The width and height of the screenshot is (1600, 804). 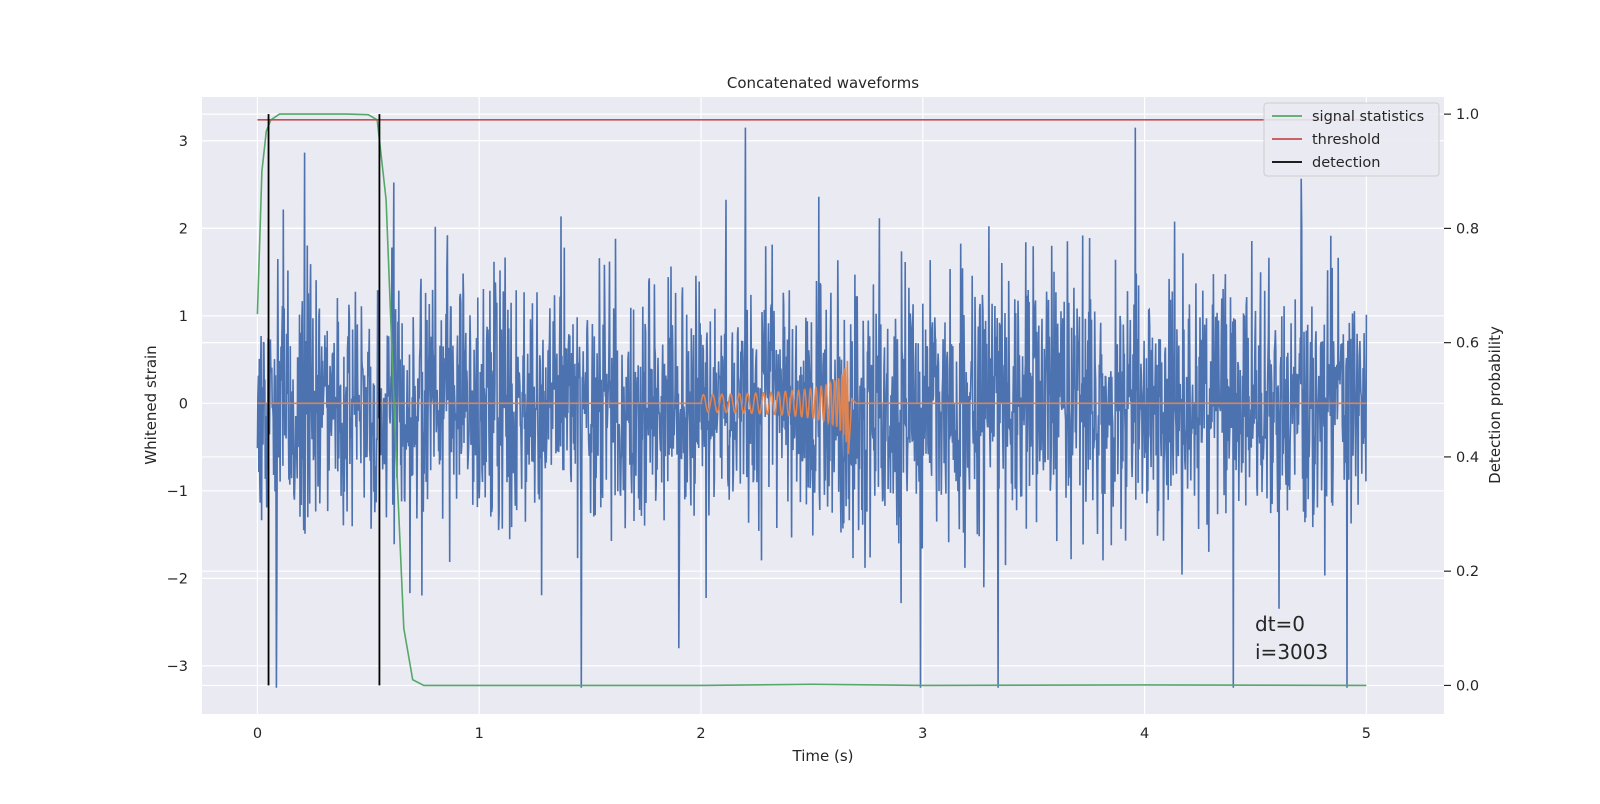 I want to click on y2-tick-label: 0.8, so click(x=1467, y=229).